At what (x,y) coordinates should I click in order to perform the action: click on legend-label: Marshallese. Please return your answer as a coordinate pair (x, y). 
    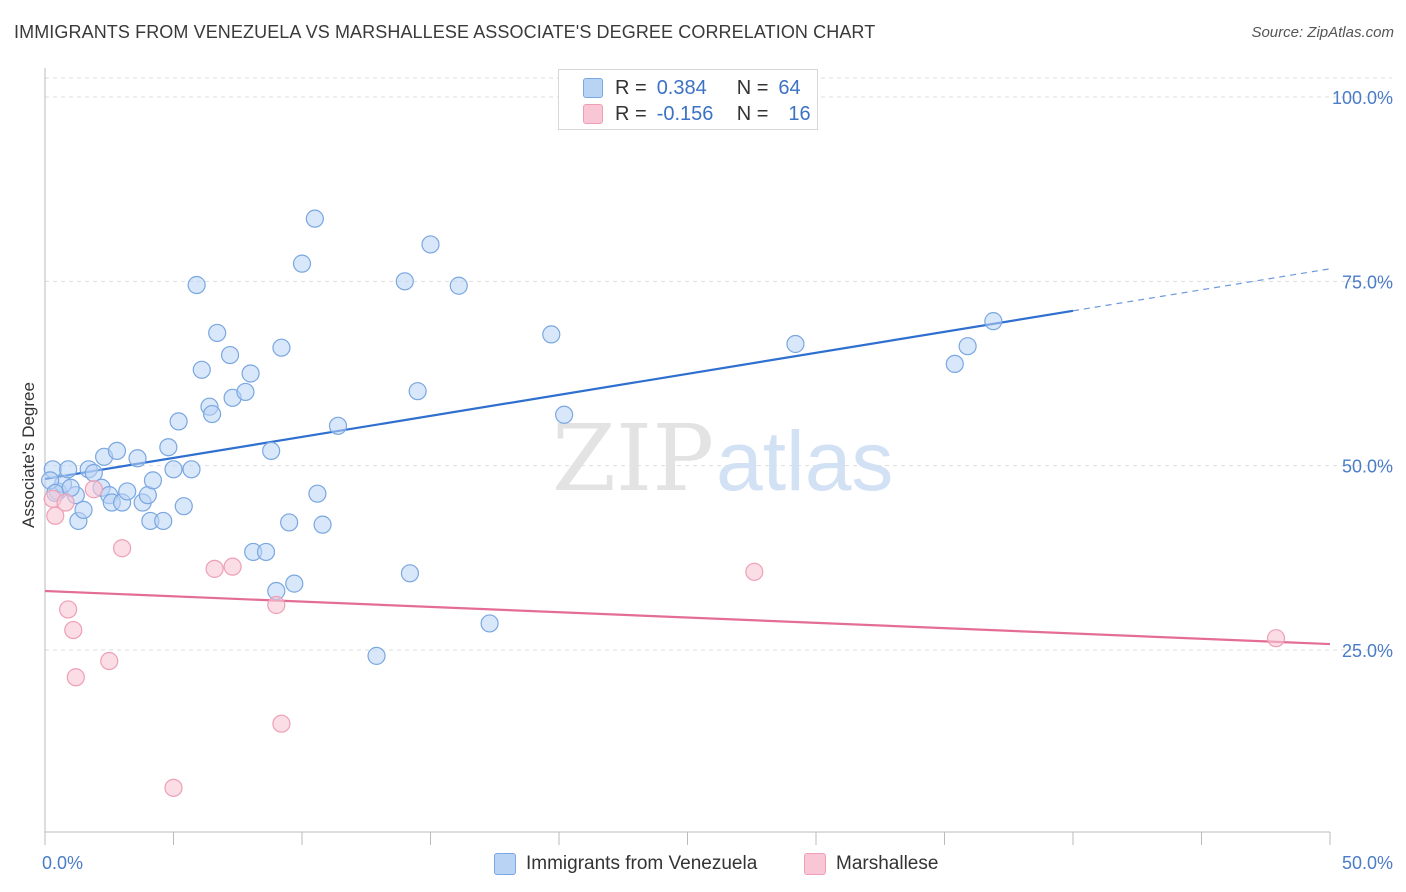
    Looking at the image, I should click on (887, 863).